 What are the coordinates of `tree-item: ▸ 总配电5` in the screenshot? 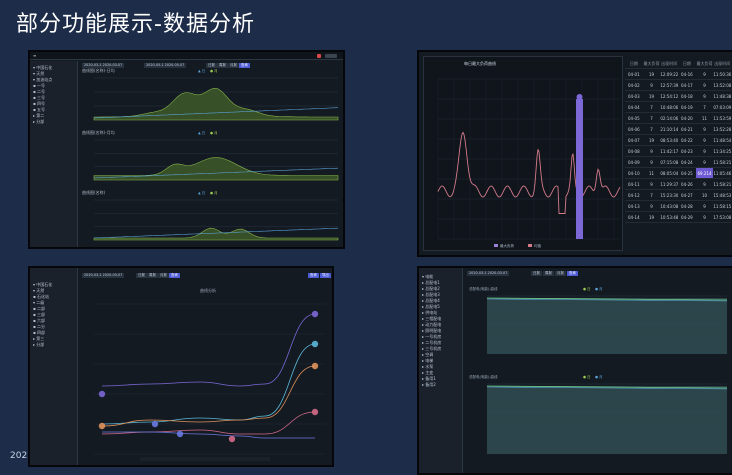 It's located at (431, 306).